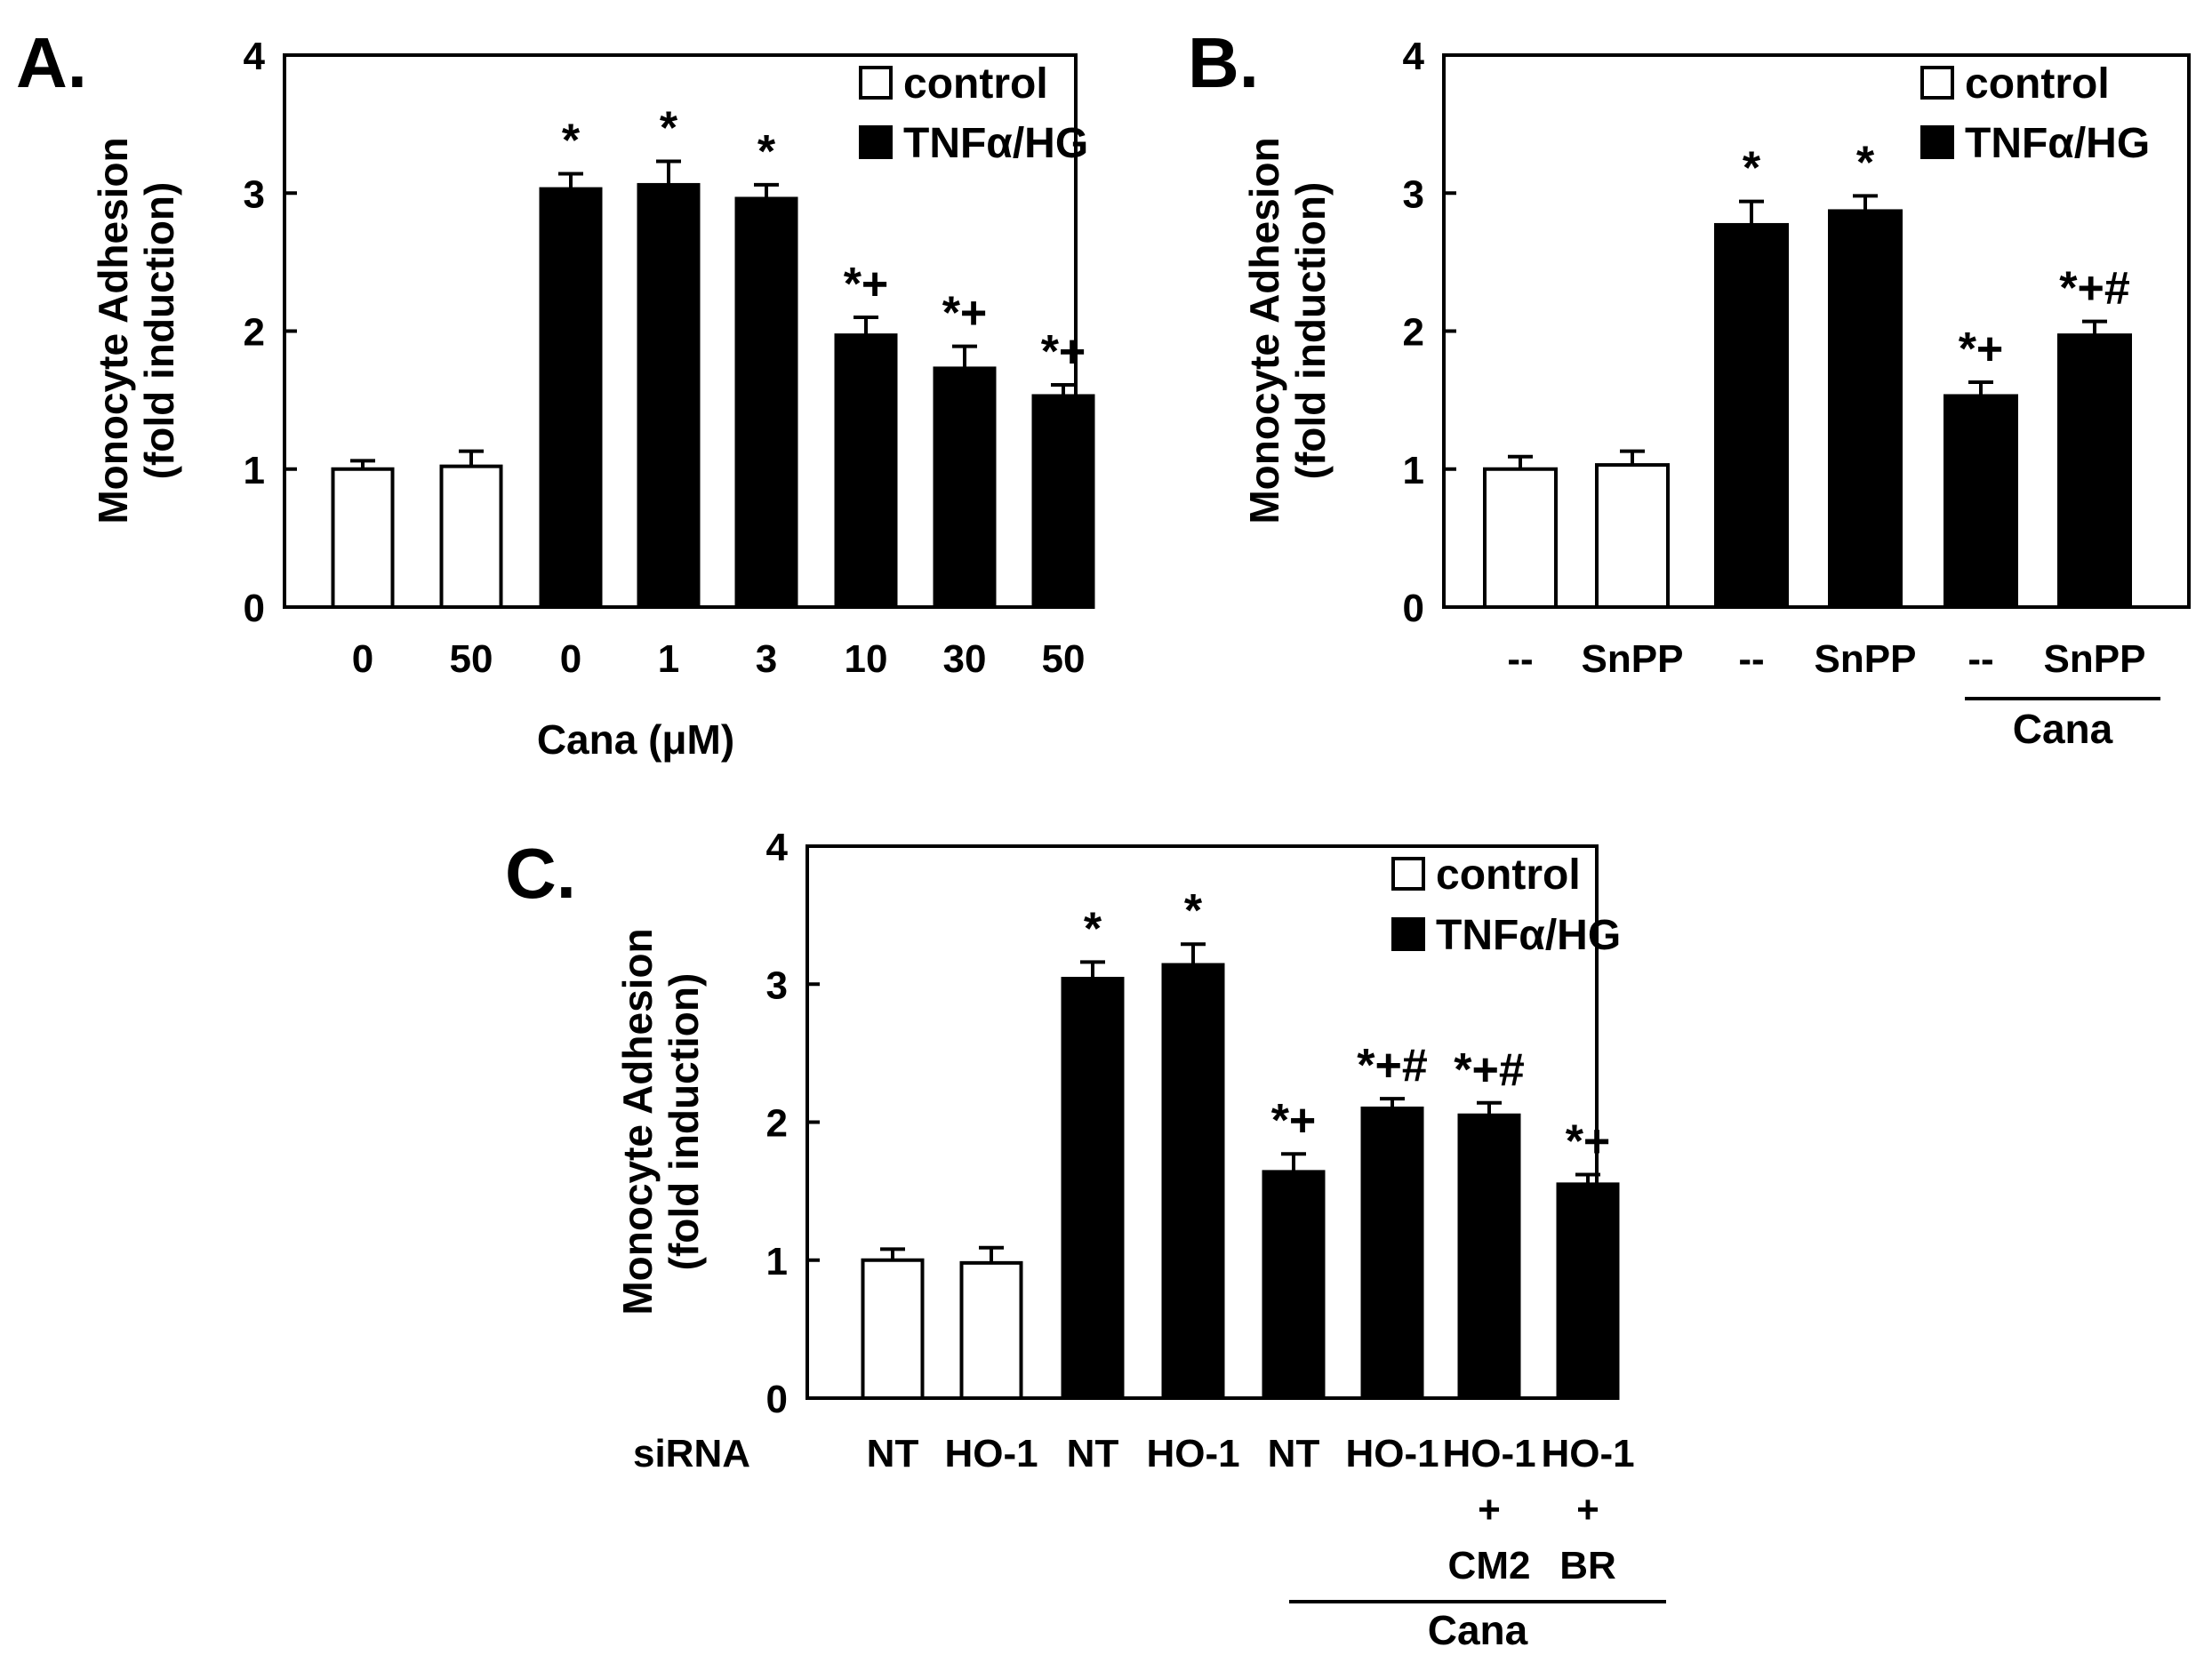  I want to click on panel-b-letter: B., so click(1223, 62).